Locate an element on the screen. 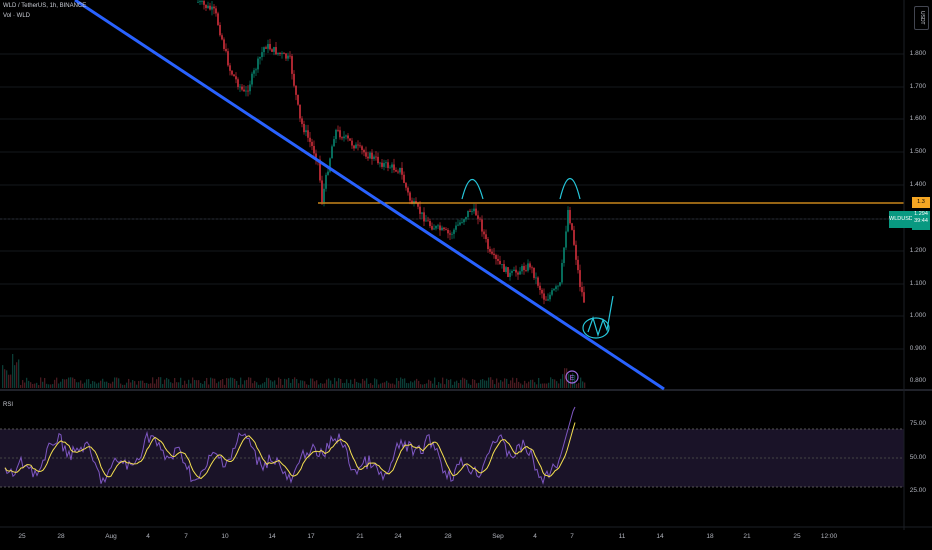 The height and width of the screenshot is (550, 932). currency-button: USDT is located at coordinates (921, 18).